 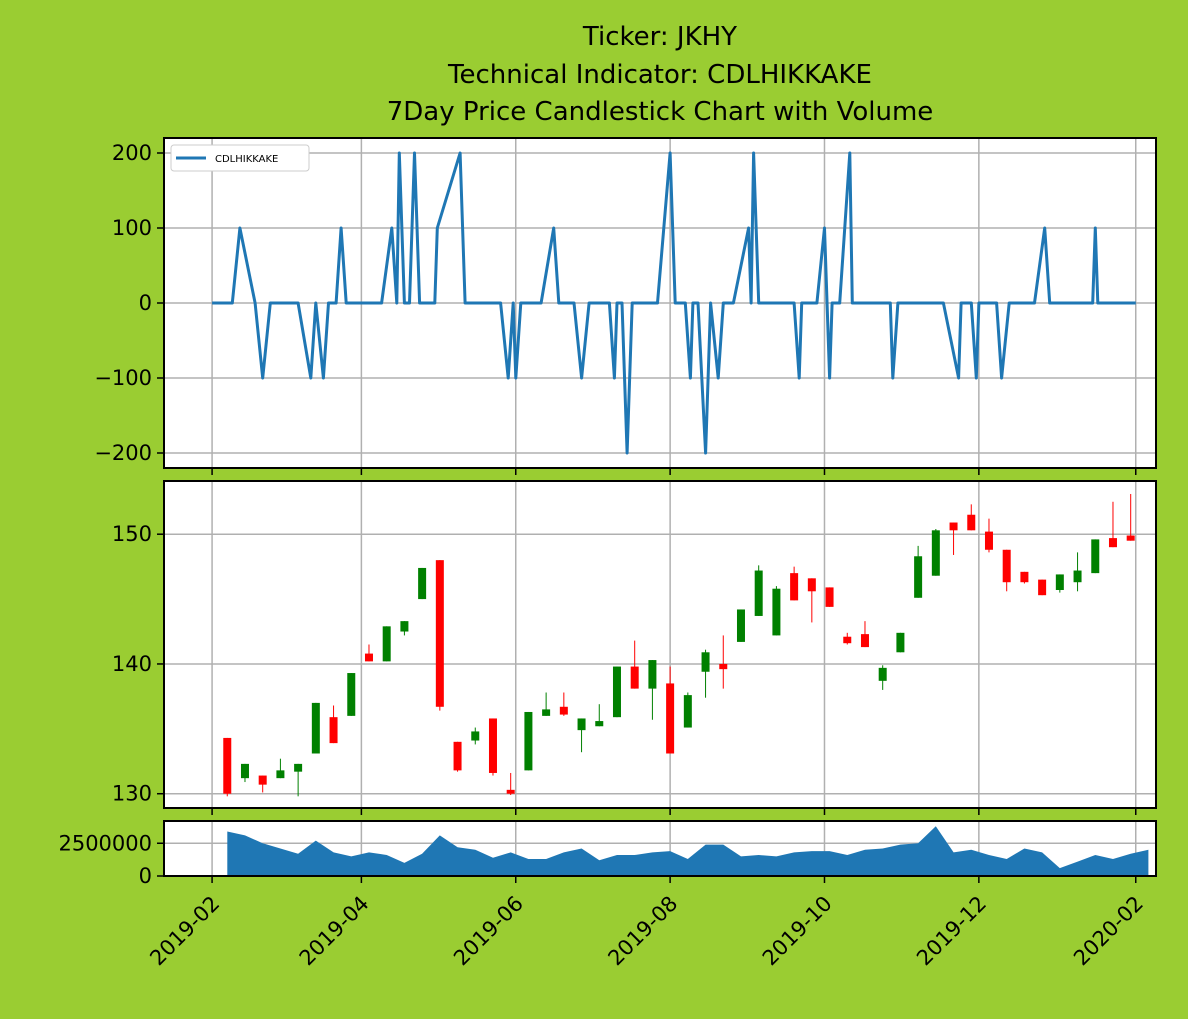 I want to click on y-tick-label: −200, so click(x=123, y=453).